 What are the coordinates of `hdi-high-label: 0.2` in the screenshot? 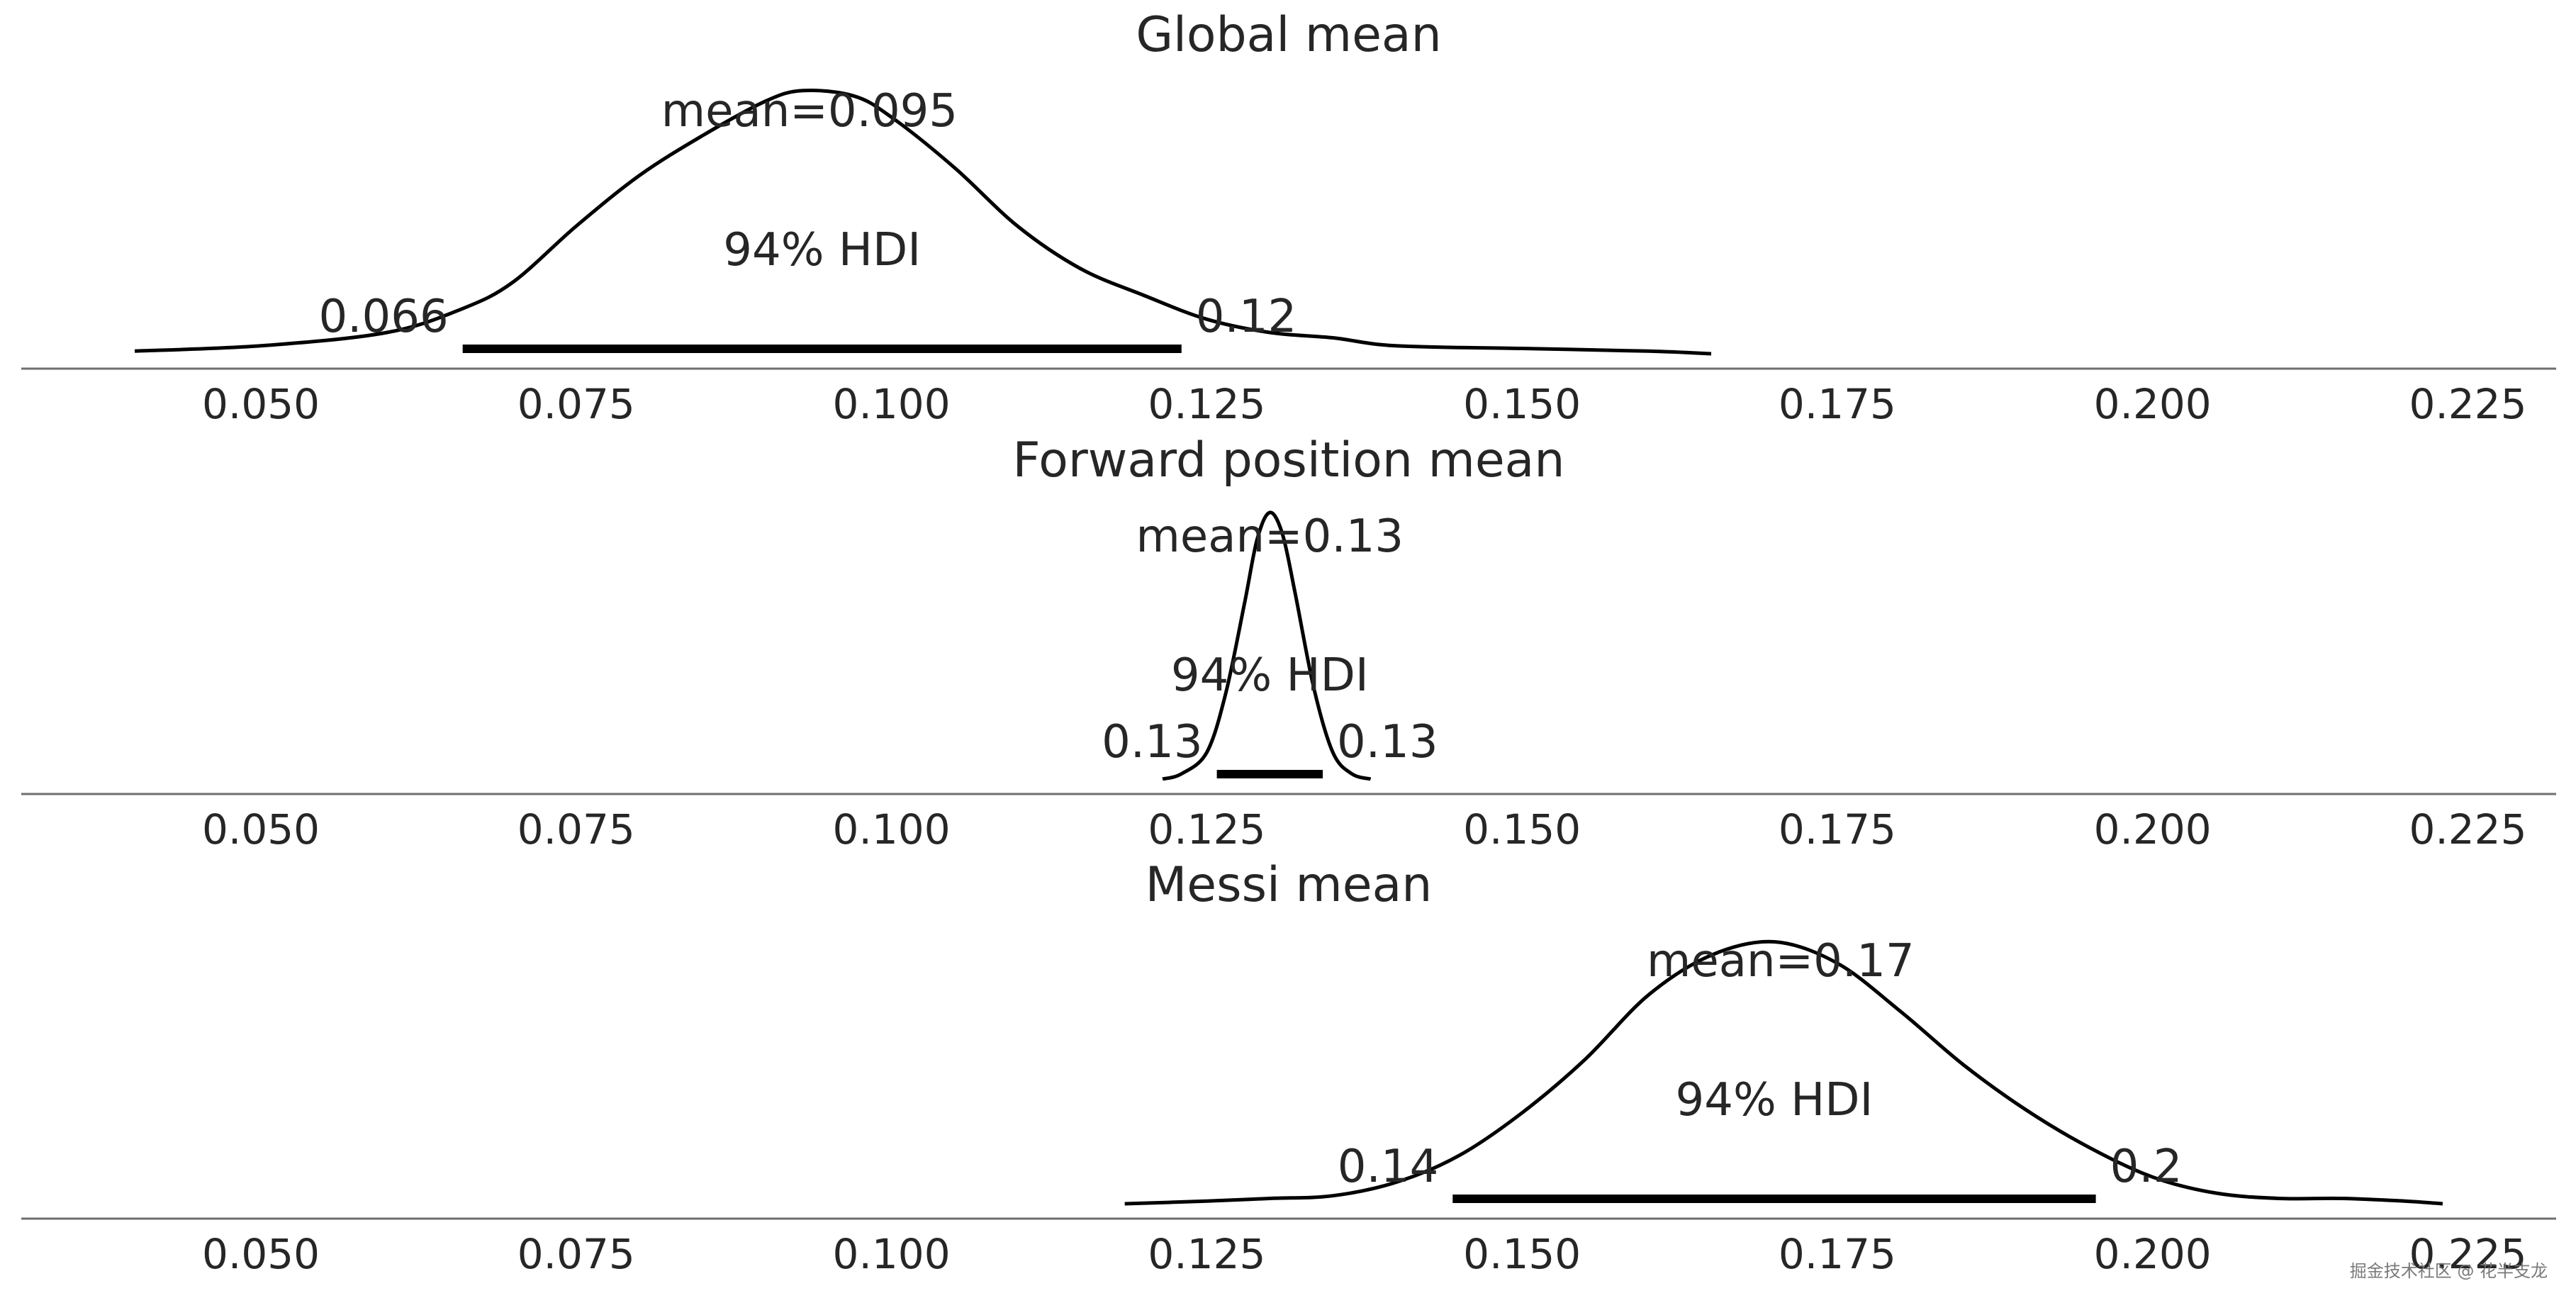 It's located at (2147, 1167).